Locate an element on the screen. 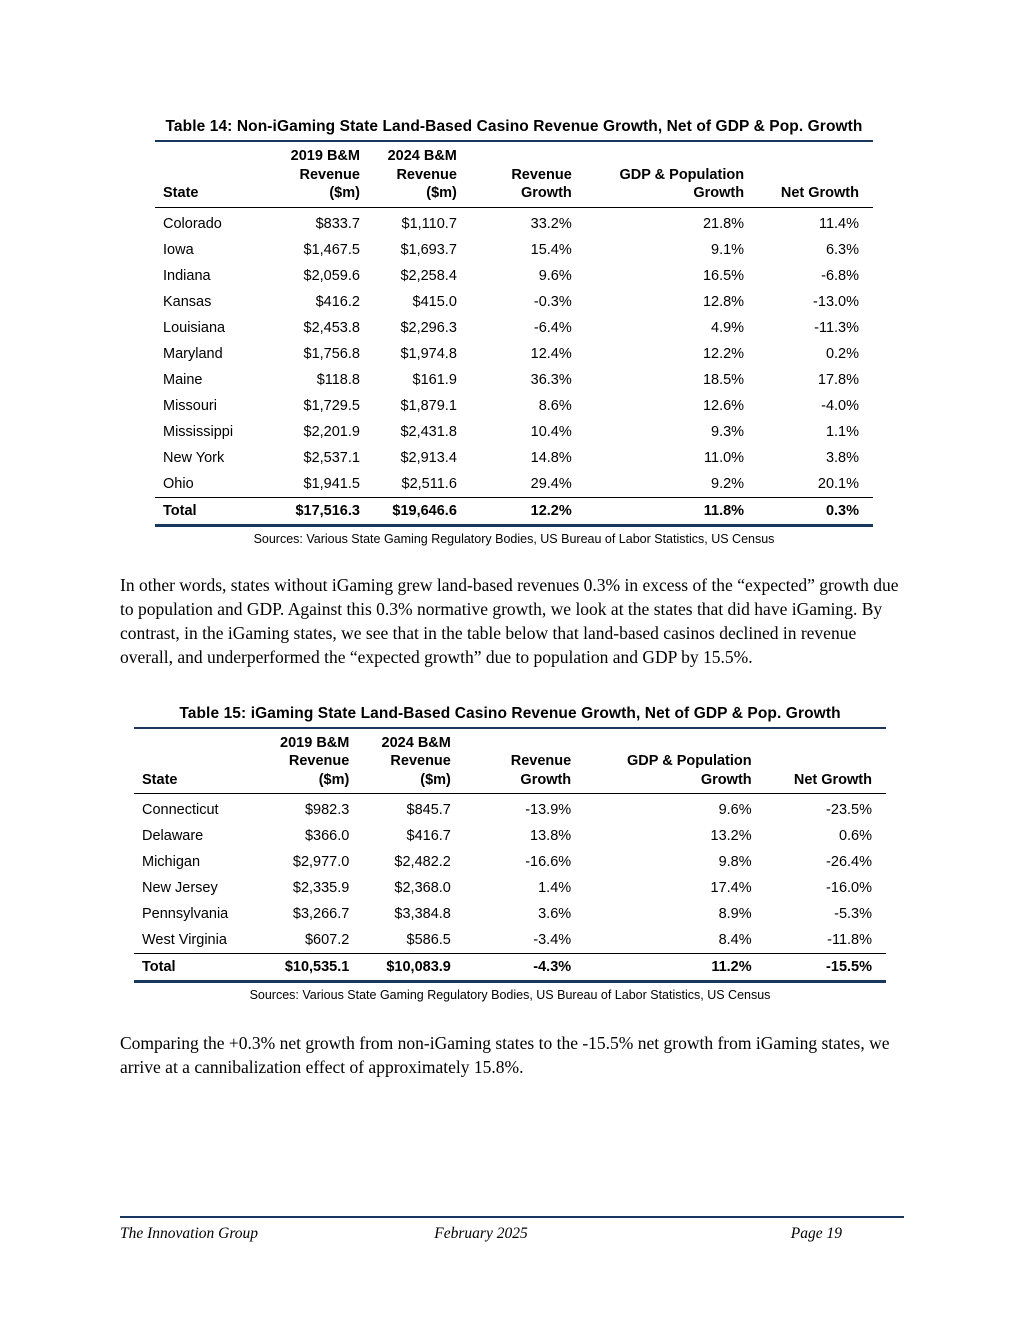  value-cell: -4.3% is located at coordinates (525, 968).